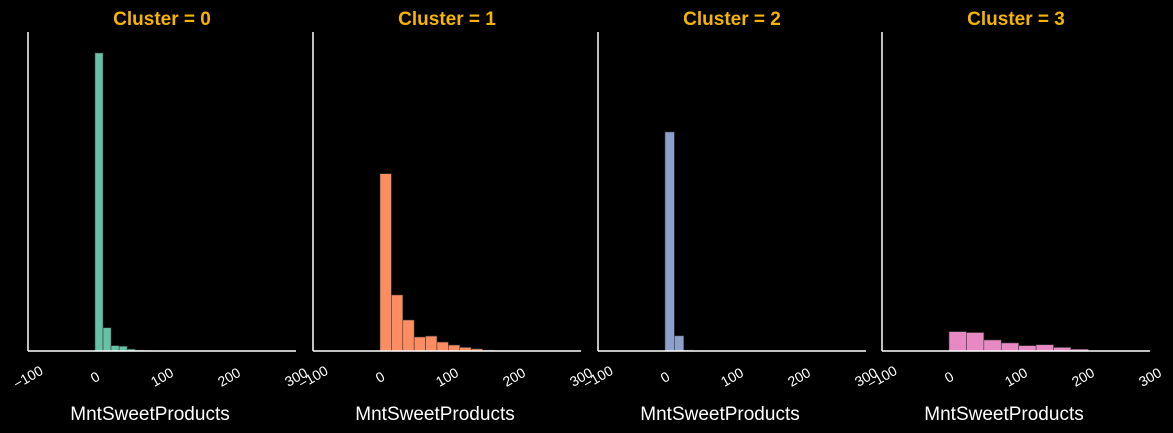 This screenshot has width=1173, height=433. Describe the element at coordinates (732, 19) in the screenshot. I see `facet-title: Cluster = 2` at that location.